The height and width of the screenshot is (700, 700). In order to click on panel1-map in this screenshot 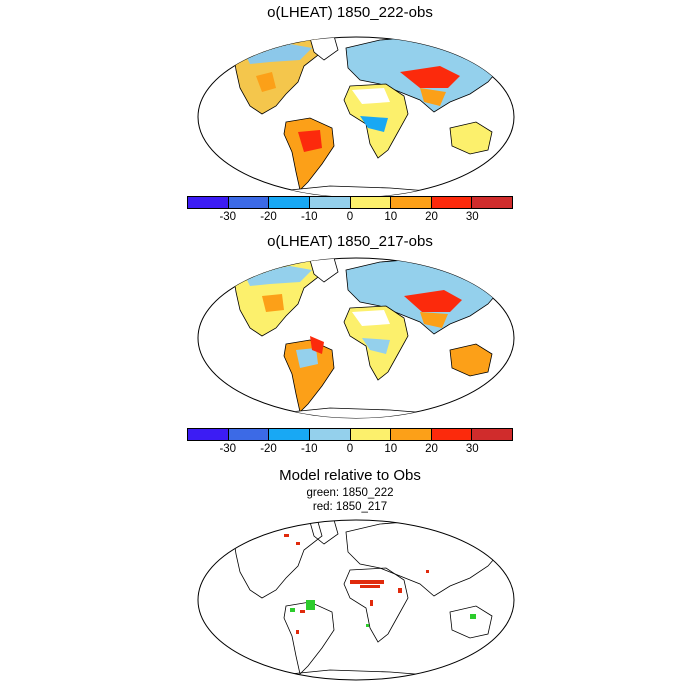, I will do `click(356, 117)`.